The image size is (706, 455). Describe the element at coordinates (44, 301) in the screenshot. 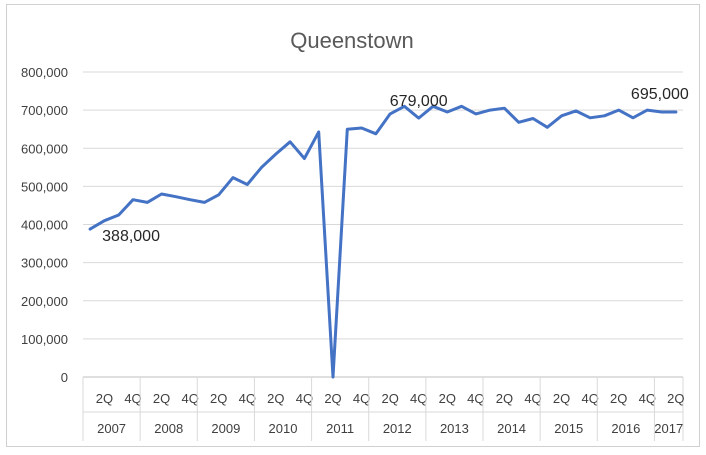

I see `y-tick-label: 200,000` at that location.